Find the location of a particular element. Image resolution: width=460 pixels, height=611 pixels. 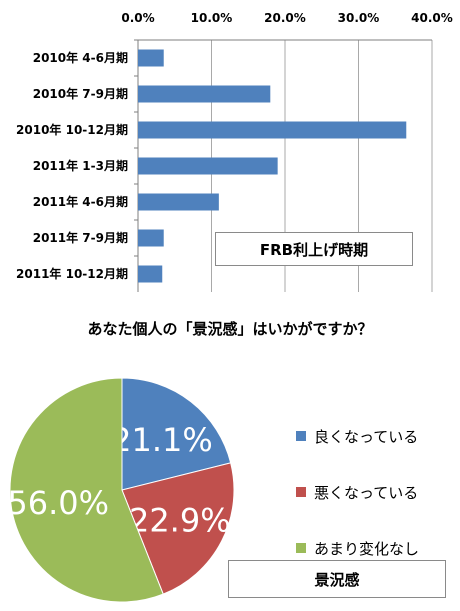

legend-label-unchanged: あまり変化なし is located at coordinates (367, 548).